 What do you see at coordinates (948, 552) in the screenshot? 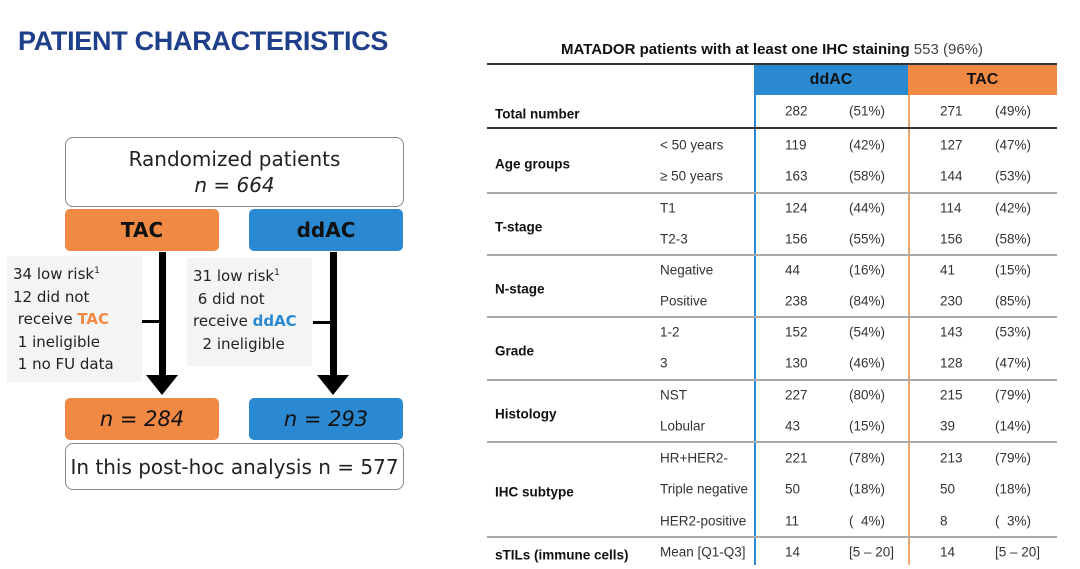
I see `tac-count: 14` at bounding box center [948, 552].